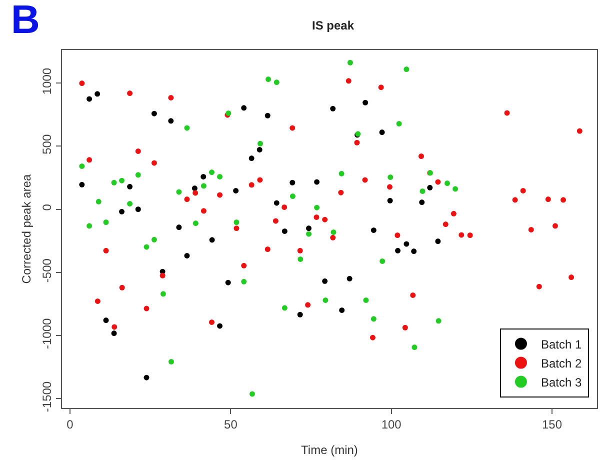 Image resolution: width=600 pixels, height=469 pixels. I want to click on legend-label: Batch 3, so click(561, 382).